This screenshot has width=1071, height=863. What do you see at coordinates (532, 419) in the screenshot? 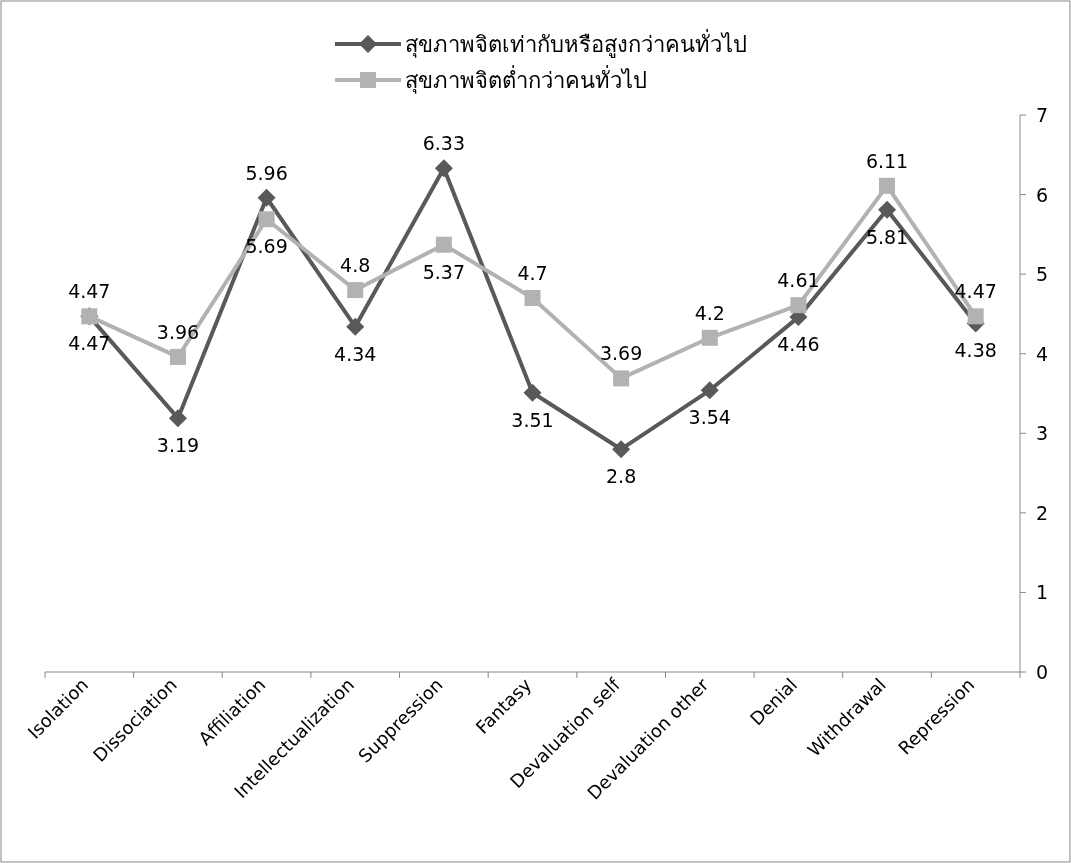
I see `data-label: 3.51` at bounding box center [532, 419].